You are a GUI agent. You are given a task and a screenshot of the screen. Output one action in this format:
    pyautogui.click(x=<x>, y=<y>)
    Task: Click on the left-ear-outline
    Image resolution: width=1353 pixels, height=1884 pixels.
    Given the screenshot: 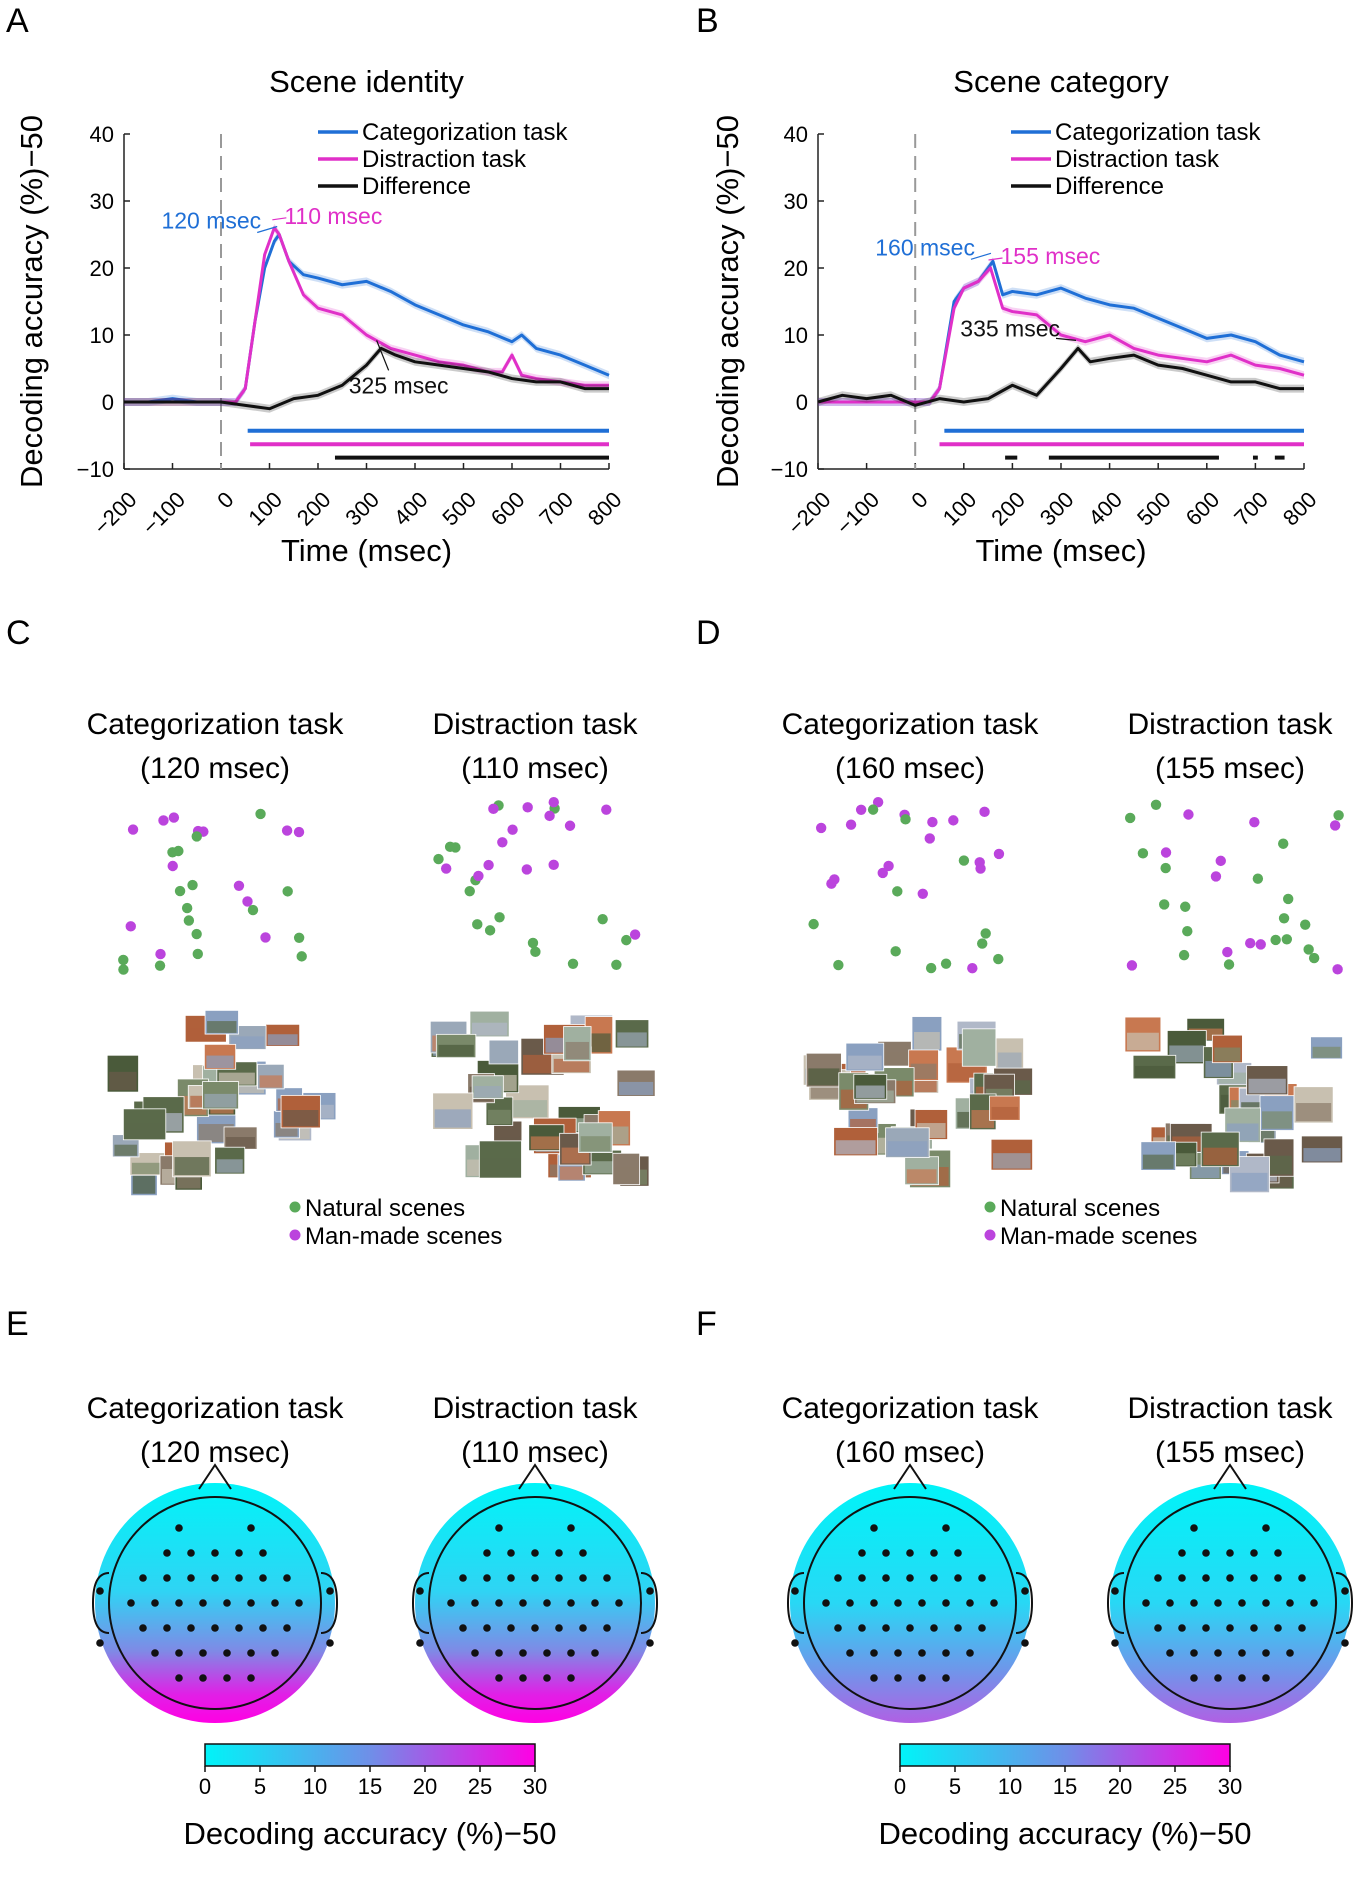 What is the action you would take?
    pyautogui.click(x=795, y=1603)
    